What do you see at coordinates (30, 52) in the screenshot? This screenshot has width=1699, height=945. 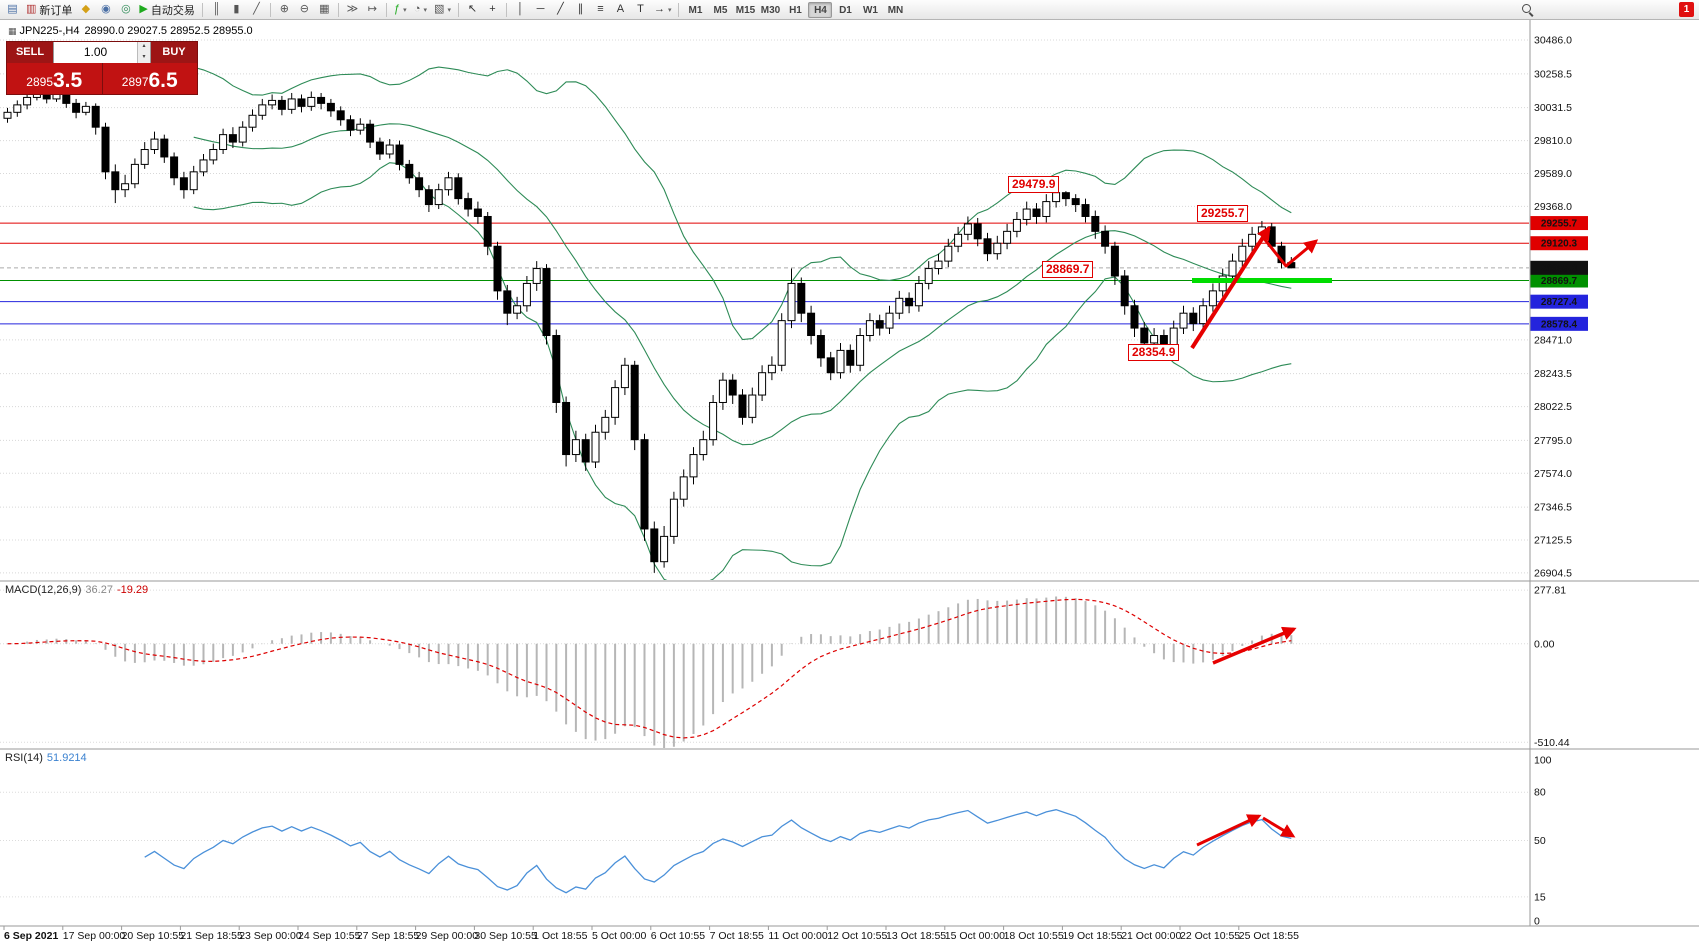 I see `sell-button: SELL` at bounding box center [30, 52].